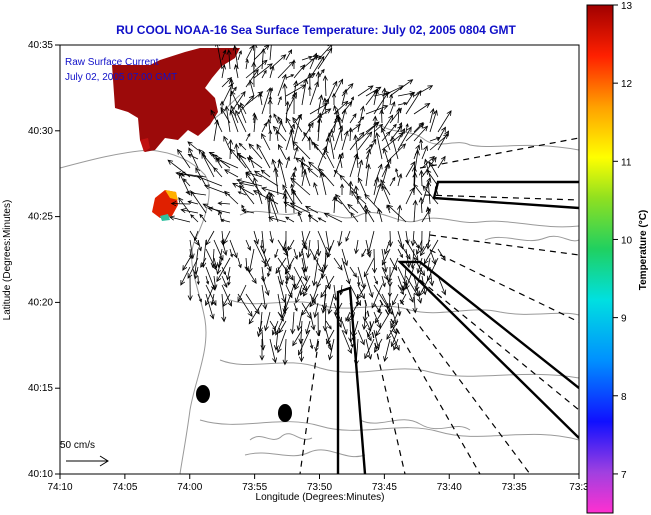 The height and width of the screenshot is (515, 651). I want to click on x-tick-label: 74:05, so click(124, 487).